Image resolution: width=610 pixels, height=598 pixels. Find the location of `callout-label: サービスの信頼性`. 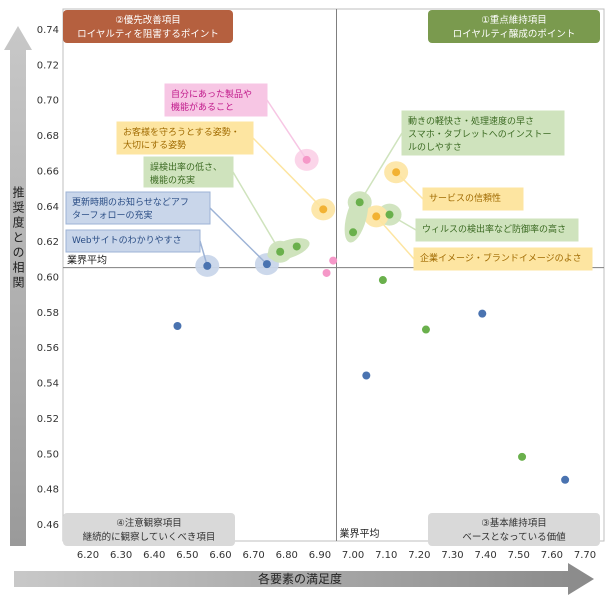

callout-label: サービスの信頼性 is located at coordinates (465, 198).